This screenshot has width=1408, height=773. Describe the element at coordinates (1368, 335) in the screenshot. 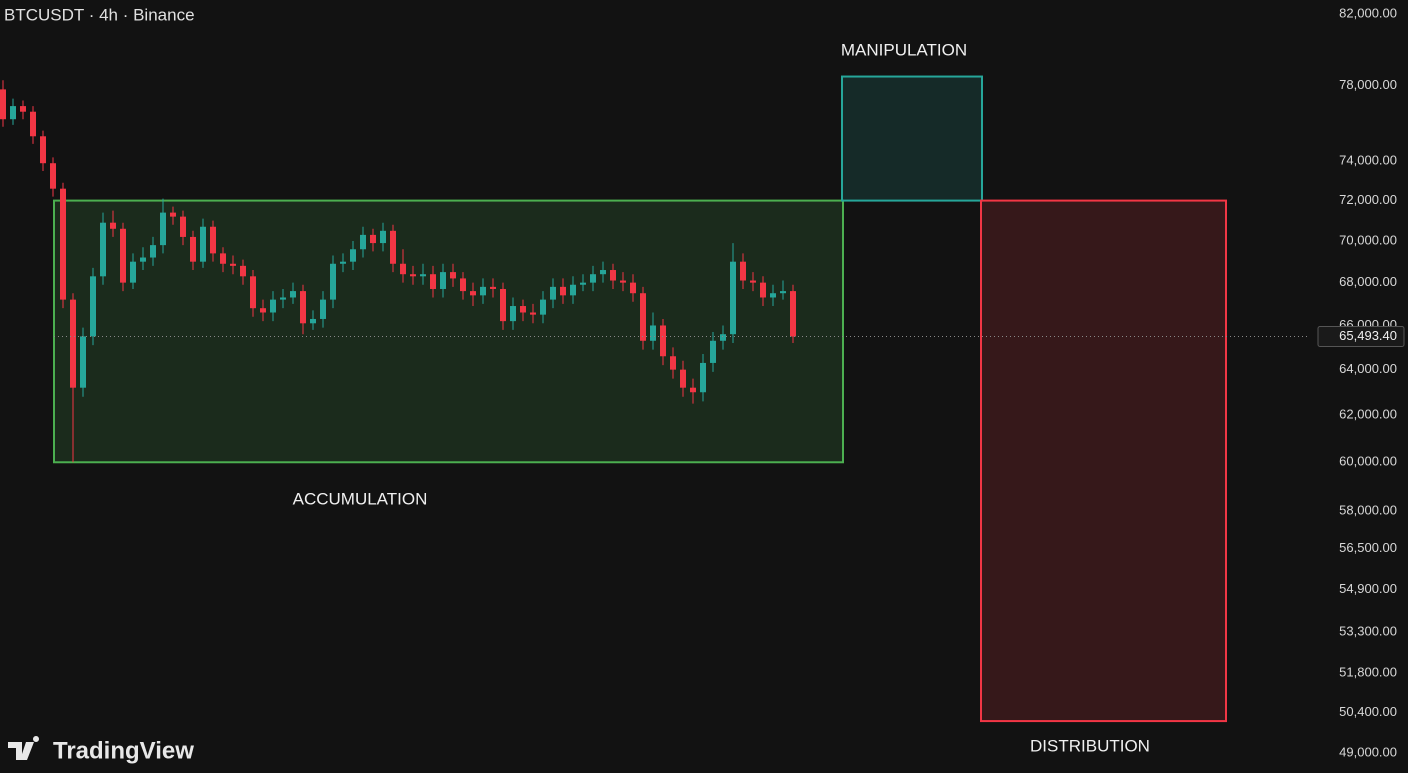

I see `last-price-label: 65,493.40` at that location.